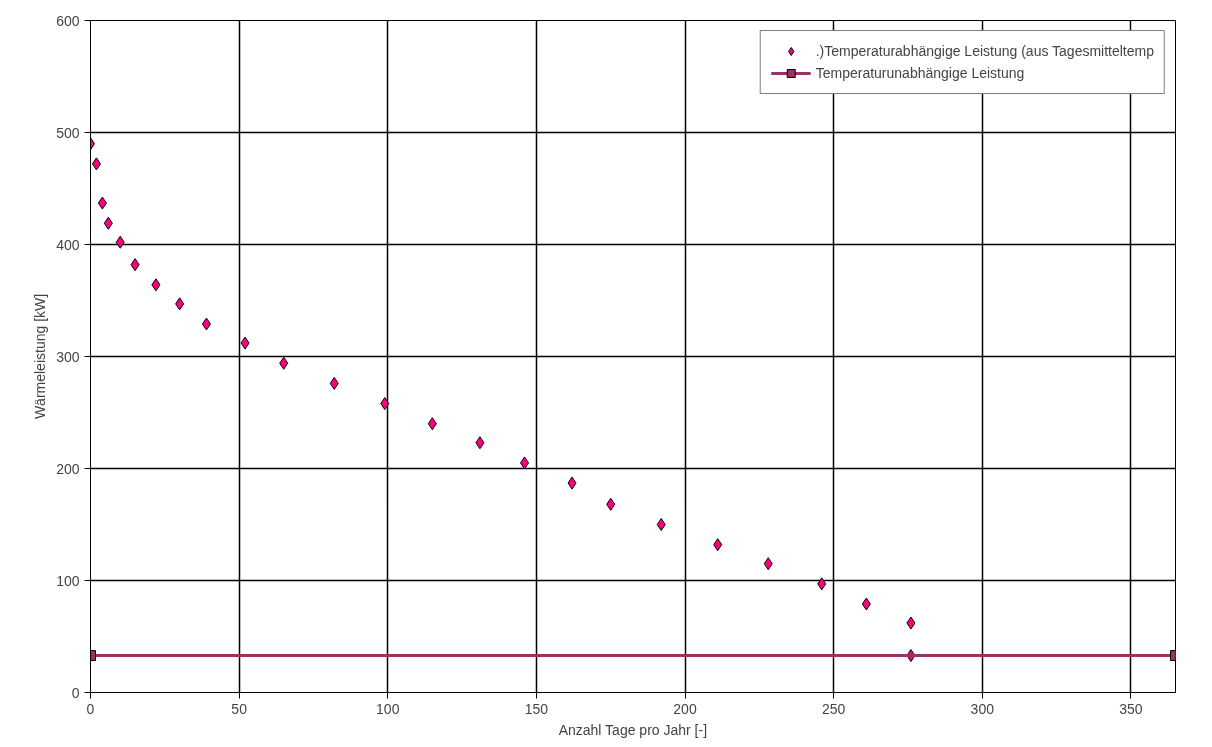 The height and width of the screenshot is (747, 1212). Describe the element at coordinates (68, 468) in the screenshot. I see `y-tick-label: 200` at that location.